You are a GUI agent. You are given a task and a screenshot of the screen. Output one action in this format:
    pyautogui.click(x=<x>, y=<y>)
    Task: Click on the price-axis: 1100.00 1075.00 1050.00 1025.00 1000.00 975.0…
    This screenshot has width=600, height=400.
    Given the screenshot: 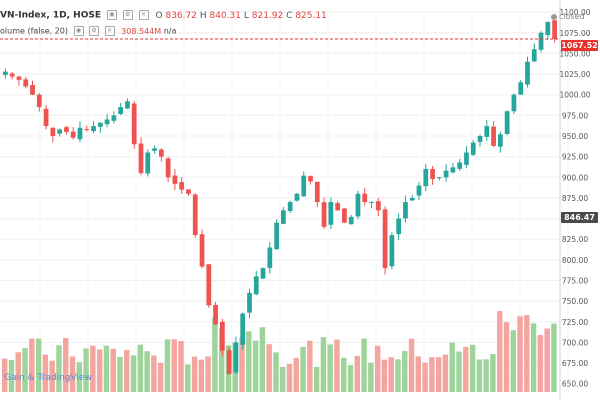 What is the action you would take?
    pyautogui.click(x=574, y=198)
    